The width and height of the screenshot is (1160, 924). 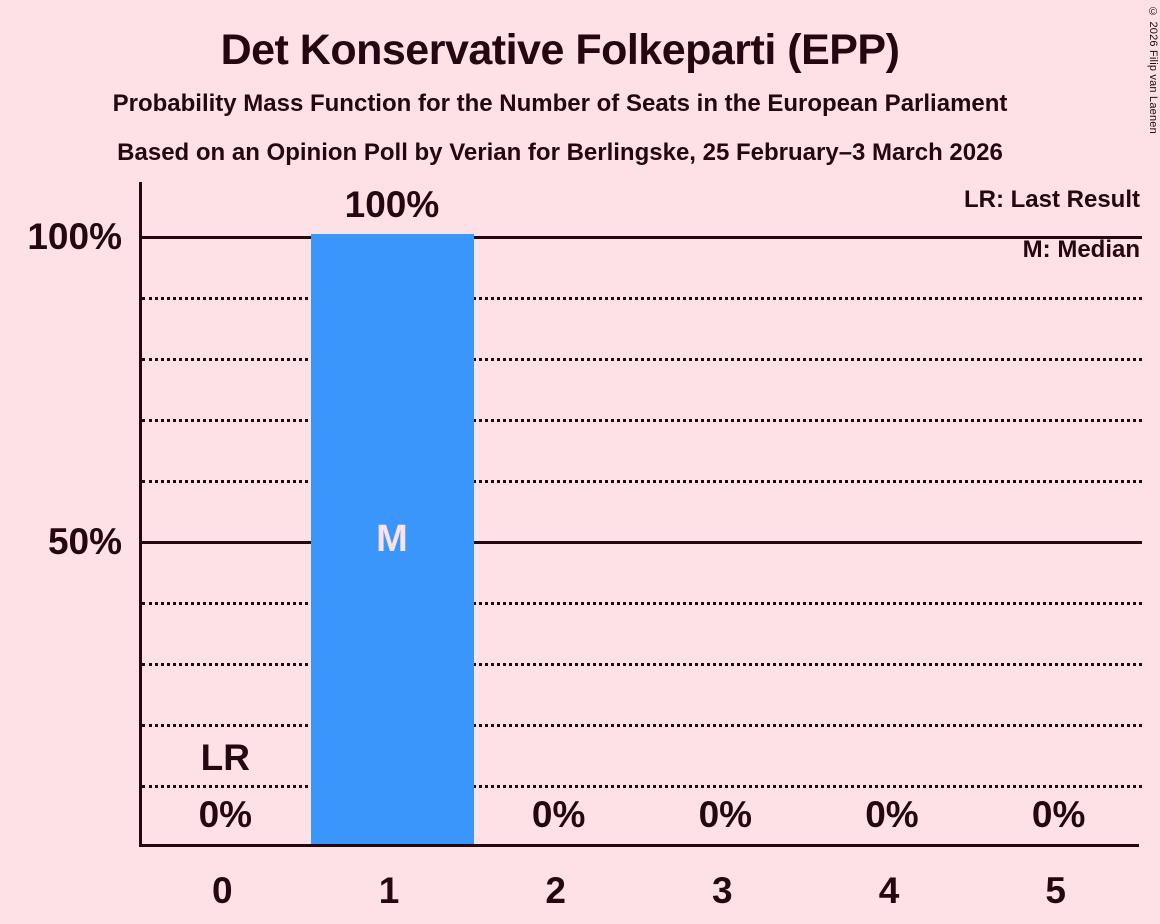 What do you see at coordinates (1081, 249) in the screenshot?
I see `legend-median: M: Median` at bounding box center [1081, 249].